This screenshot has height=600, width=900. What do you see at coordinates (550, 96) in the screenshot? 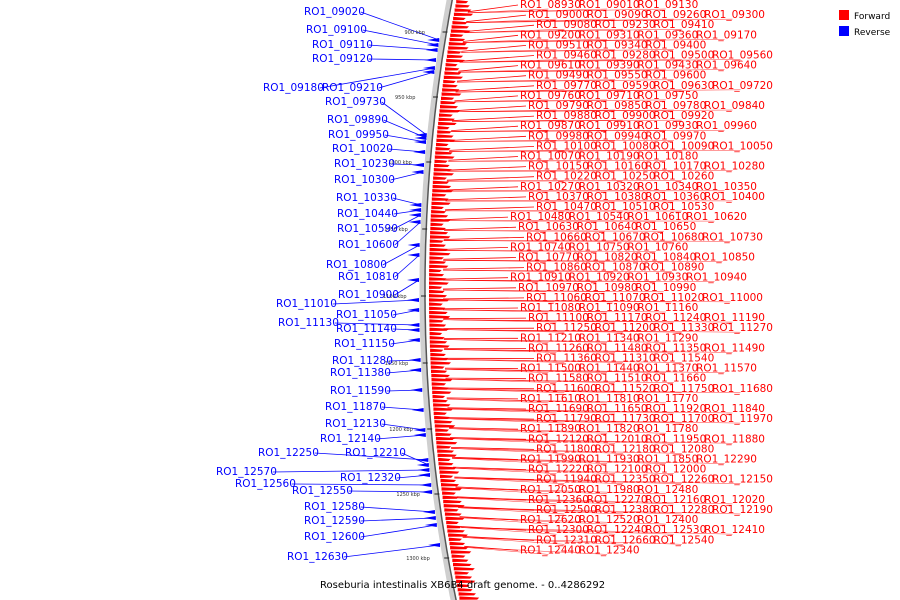
I see `forward-gene-label: RO1_09760` at bounding box center [550, 96].